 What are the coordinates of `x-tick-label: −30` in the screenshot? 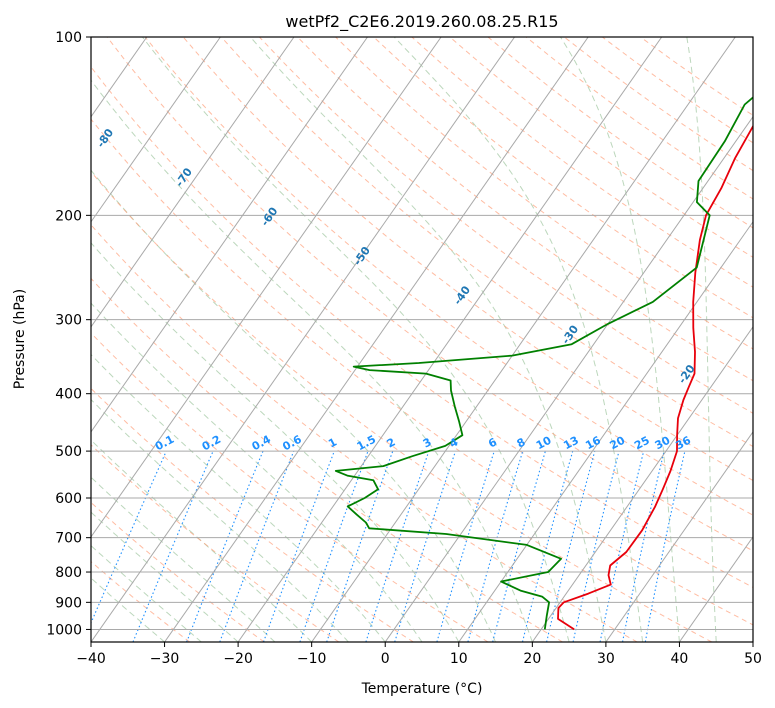 It's located at (165, 659).